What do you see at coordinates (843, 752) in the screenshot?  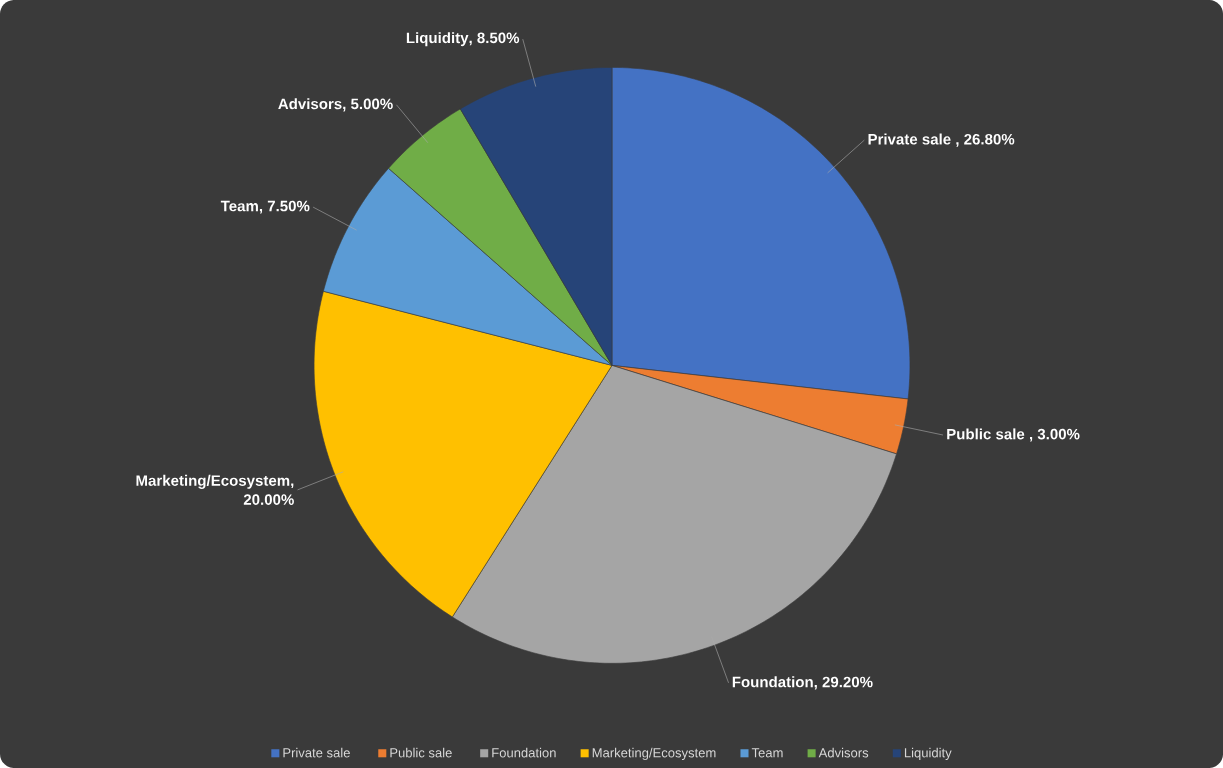 I see `legend-label: Advisors` at bounding box center [843, 752].